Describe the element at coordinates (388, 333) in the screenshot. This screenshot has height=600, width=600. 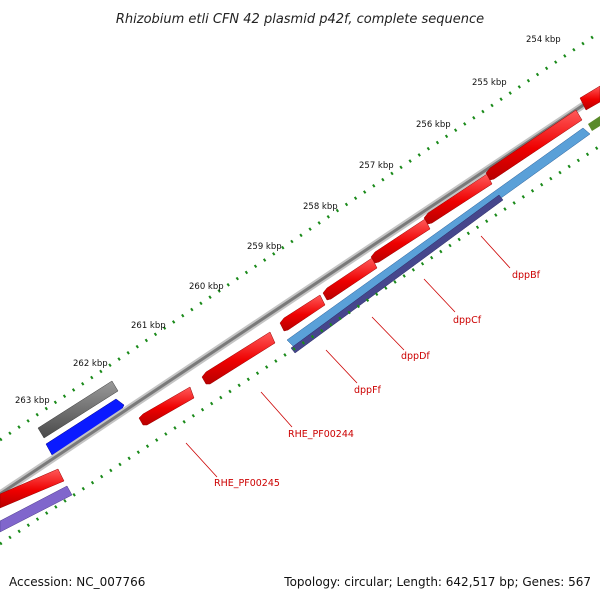
I see `leader-dppdf` at that location.